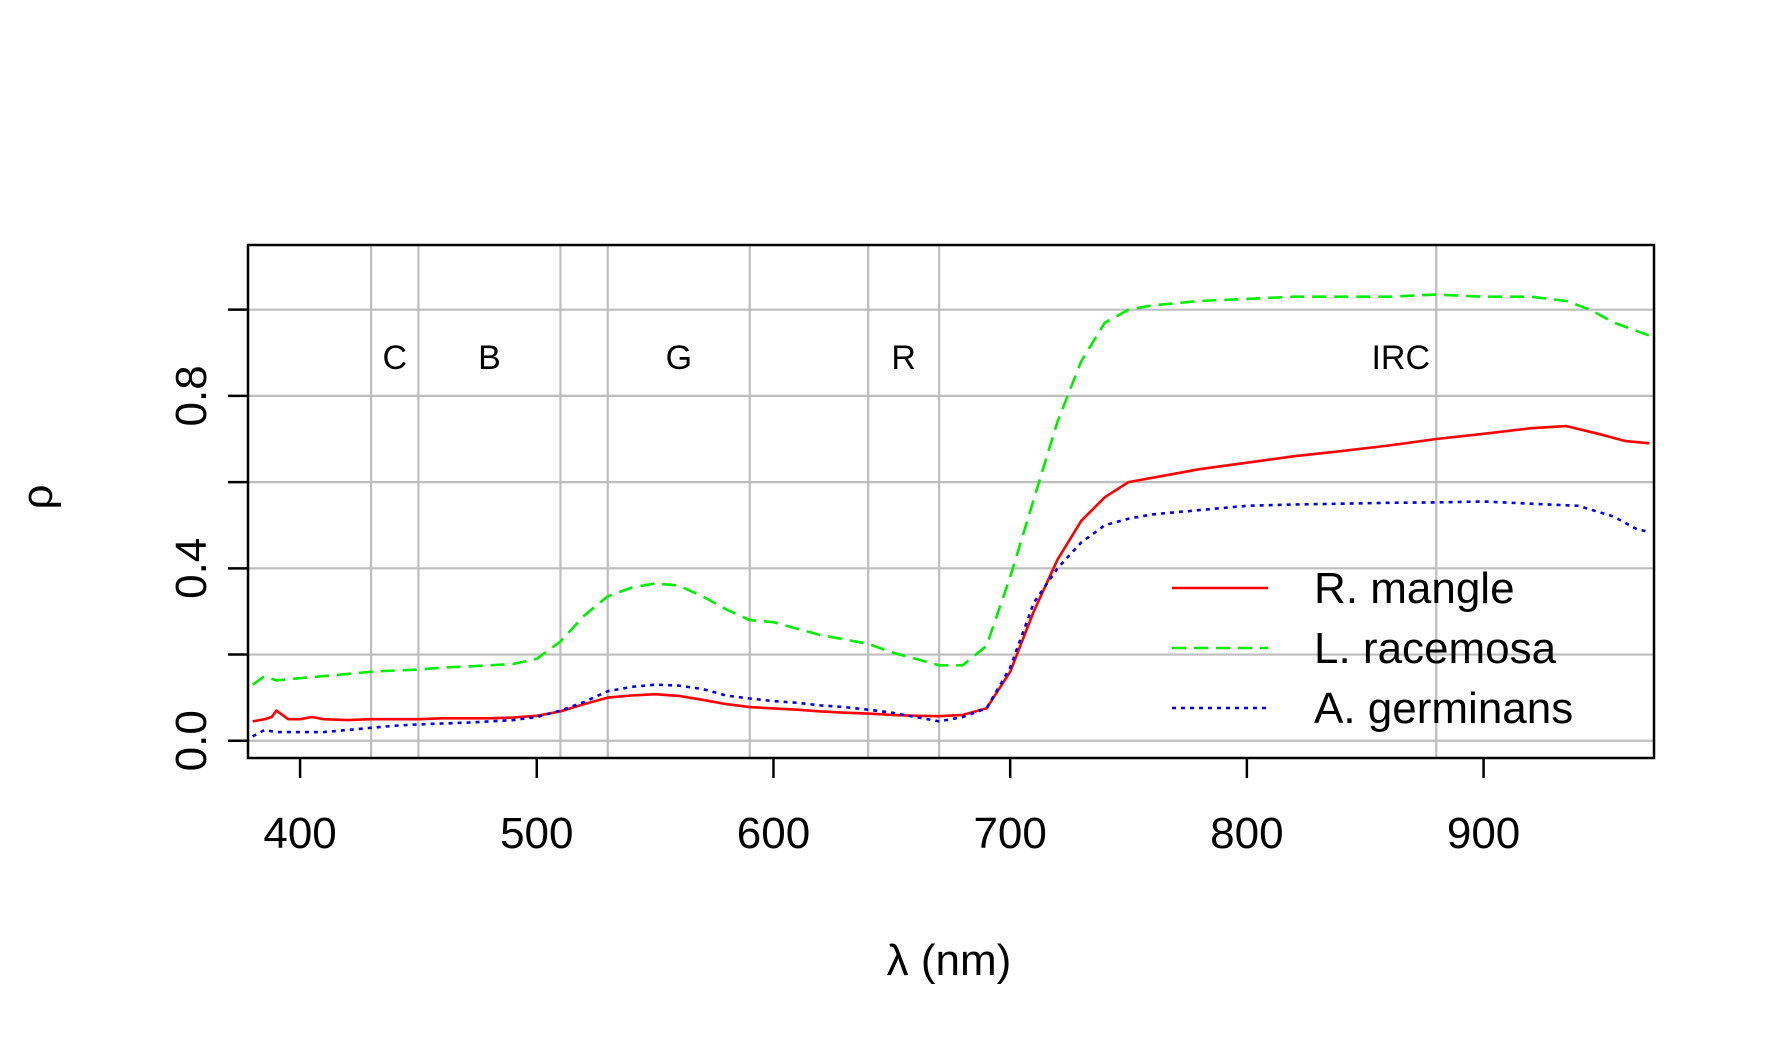 The width and height of the screenshot is (1771, 1062). I want to click on y-tick-label: 0.8, so click(191, 395).